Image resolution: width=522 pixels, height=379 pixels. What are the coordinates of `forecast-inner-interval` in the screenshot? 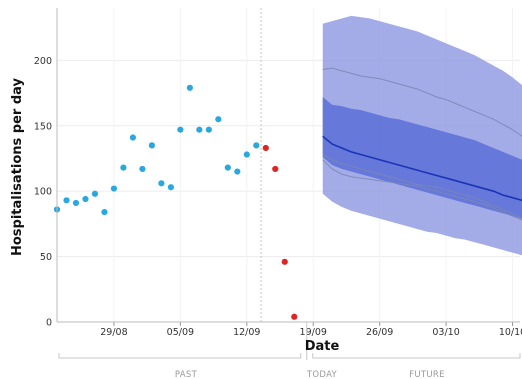 It's located at (422, 157).